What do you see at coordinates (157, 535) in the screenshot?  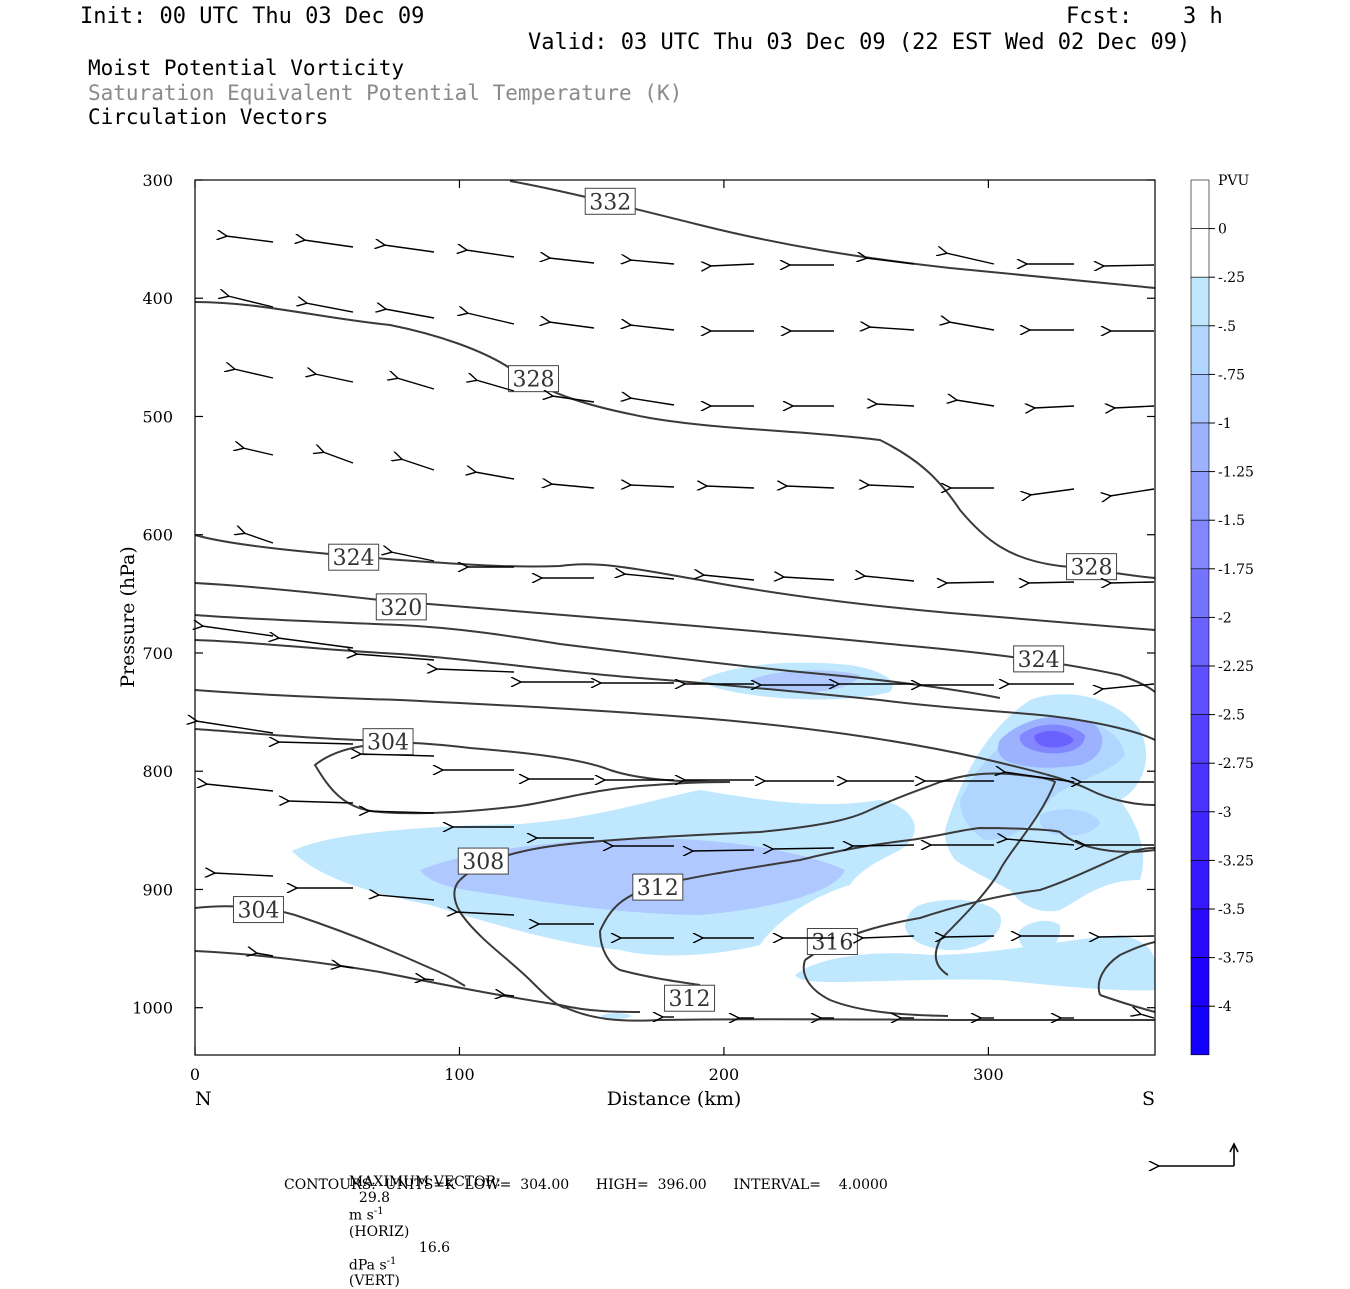 I see `y-tick-label: 600` at bounding box center [157, 535].